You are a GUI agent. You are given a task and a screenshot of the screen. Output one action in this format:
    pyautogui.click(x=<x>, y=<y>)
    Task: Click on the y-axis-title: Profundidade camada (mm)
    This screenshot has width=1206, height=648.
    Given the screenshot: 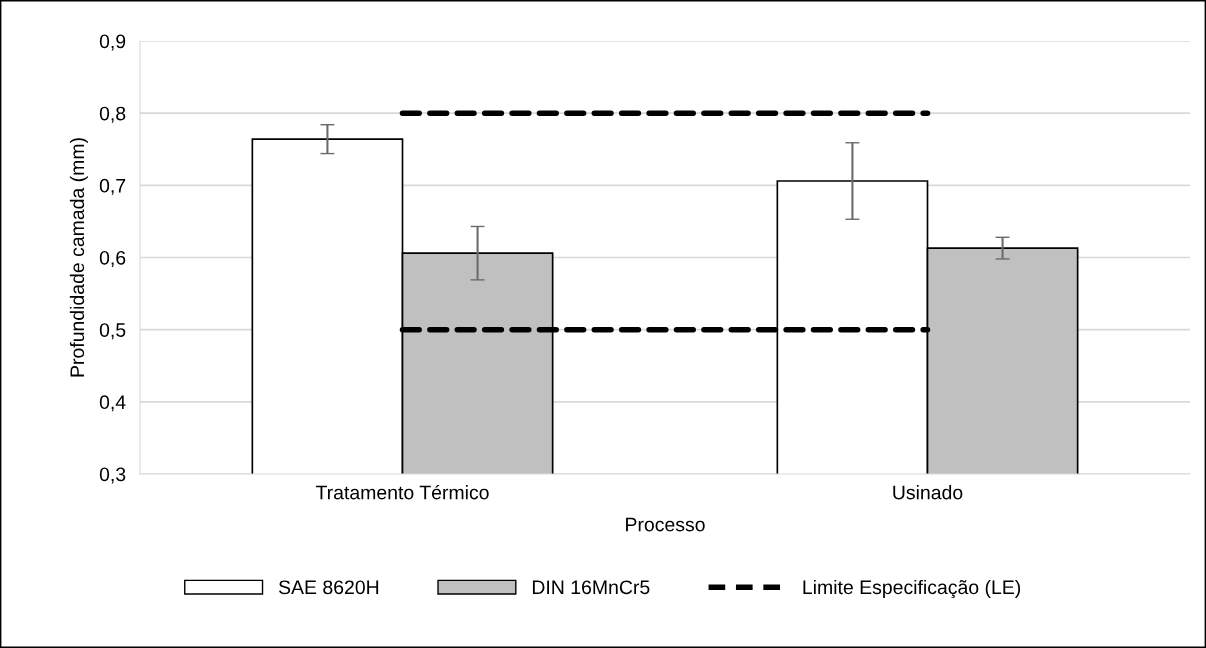 What is the action you would take?
    pyautogui.click(x=78, y=257)
    